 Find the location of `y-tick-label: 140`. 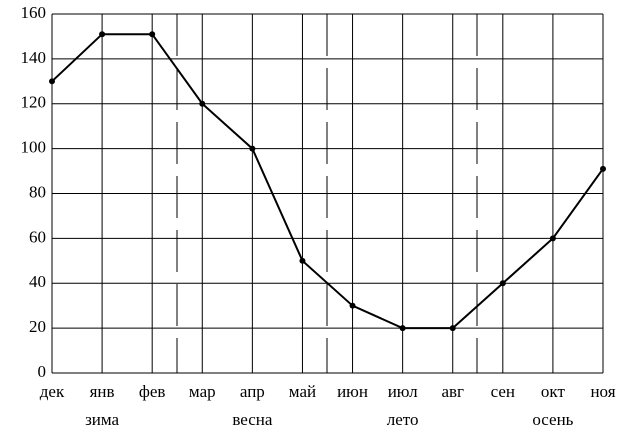

y-tick-label: 140 is located at coordinates (34, 57).